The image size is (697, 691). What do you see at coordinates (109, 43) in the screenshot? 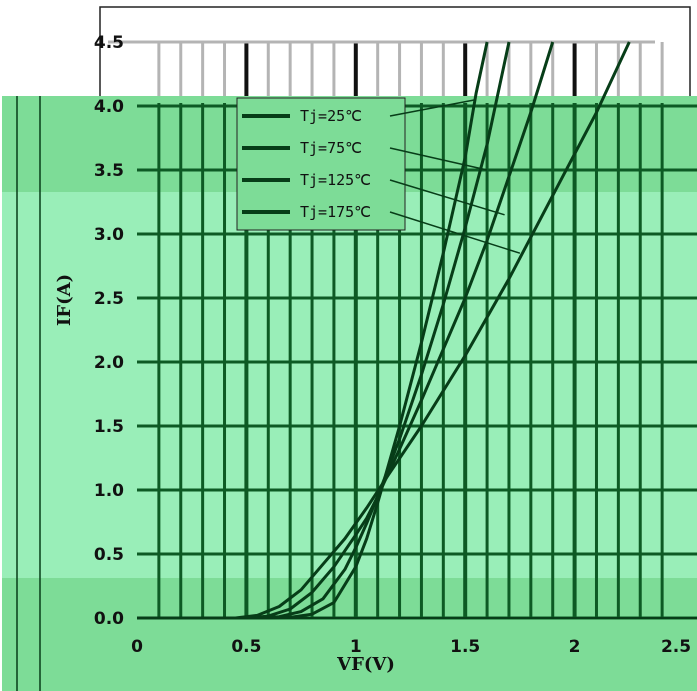
I see `y-tick-label: 4.5` at bounding box center [109, 43].